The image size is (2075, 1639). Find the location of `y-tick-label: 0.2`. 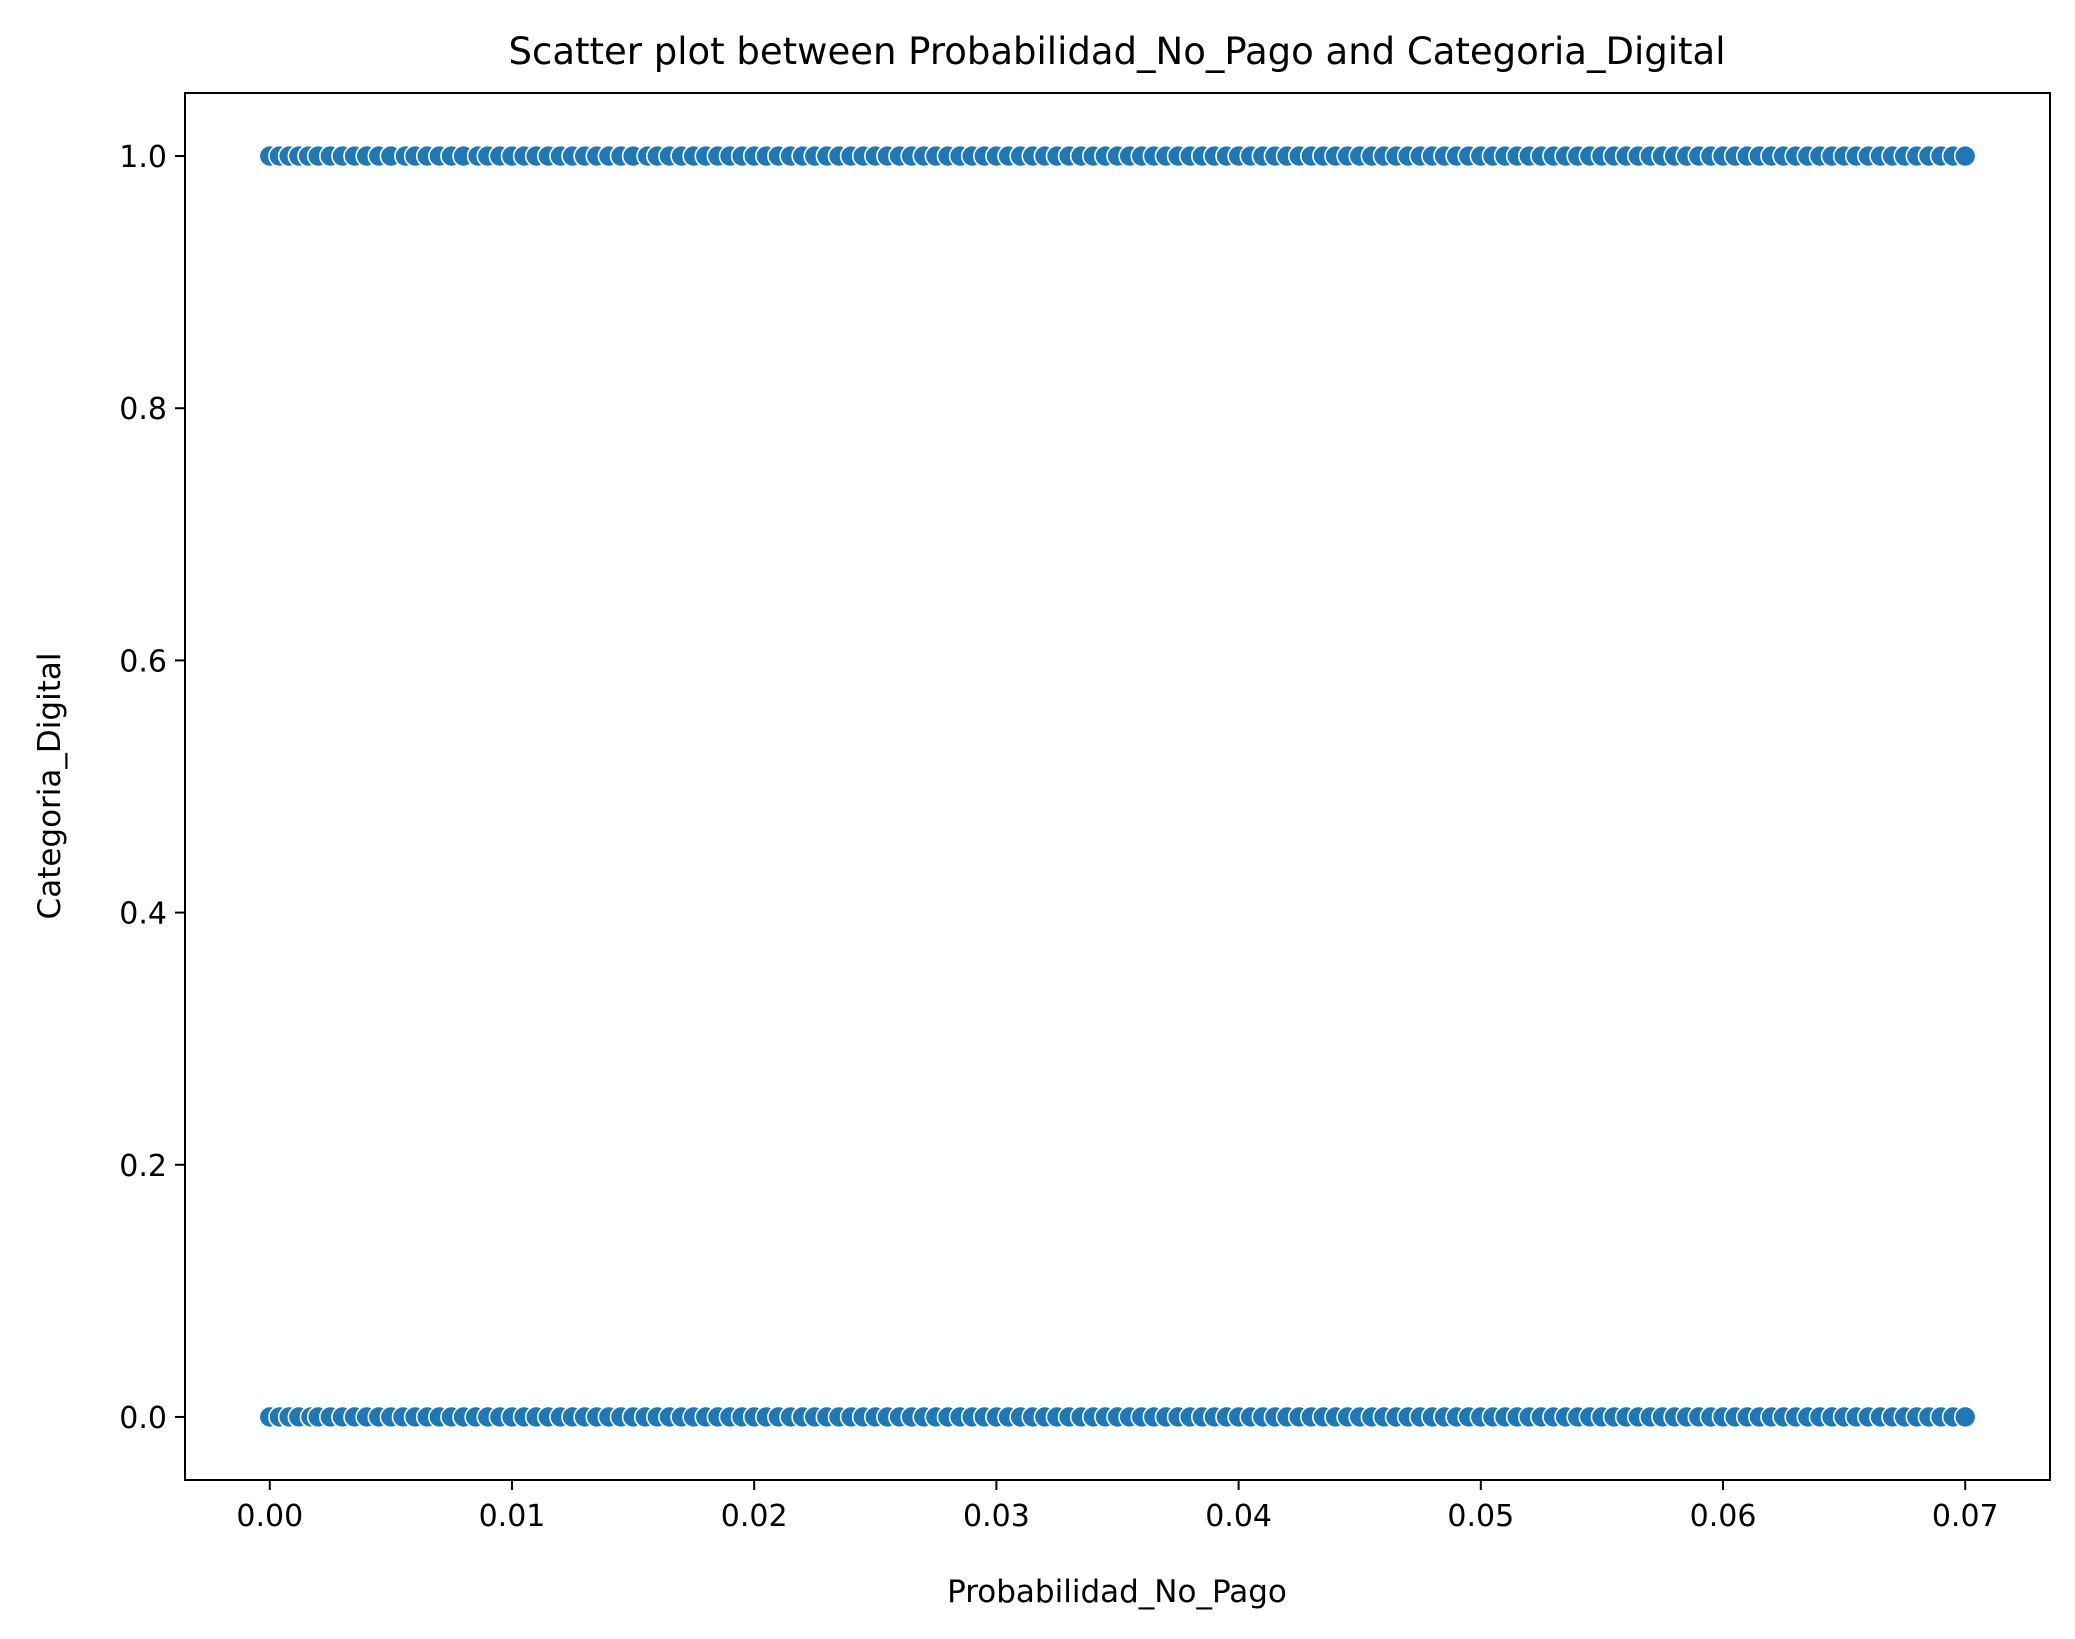

y-tick-label: 0.2 is located at coordinates (143, 1166).